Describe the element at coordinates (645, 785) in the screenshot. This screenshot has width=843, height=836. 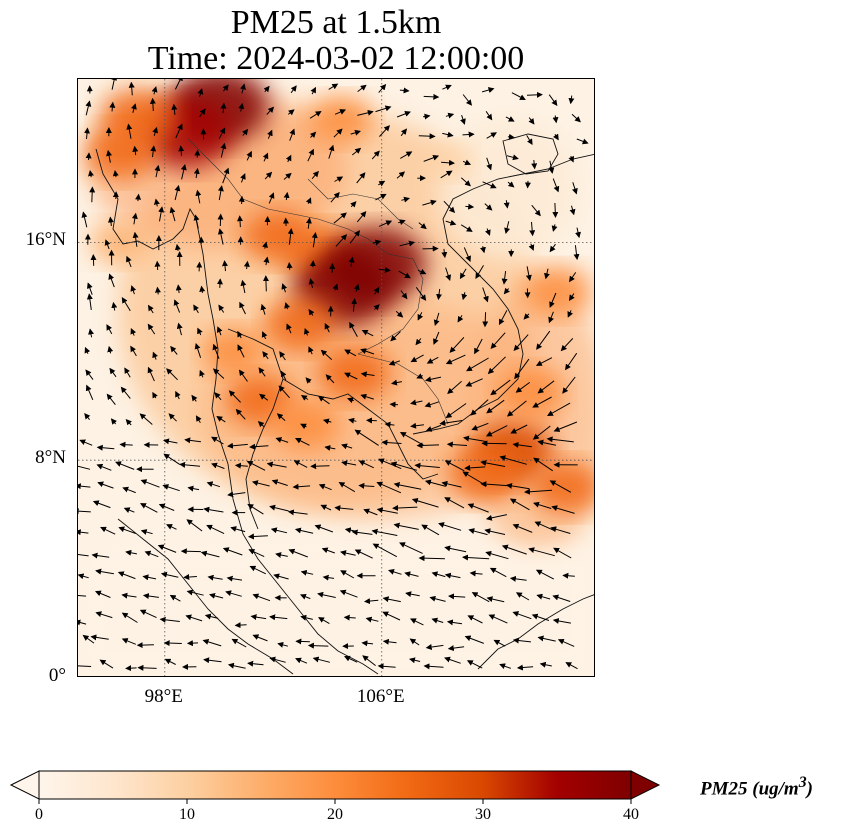
I see `colorbar-extend-max` at that location.